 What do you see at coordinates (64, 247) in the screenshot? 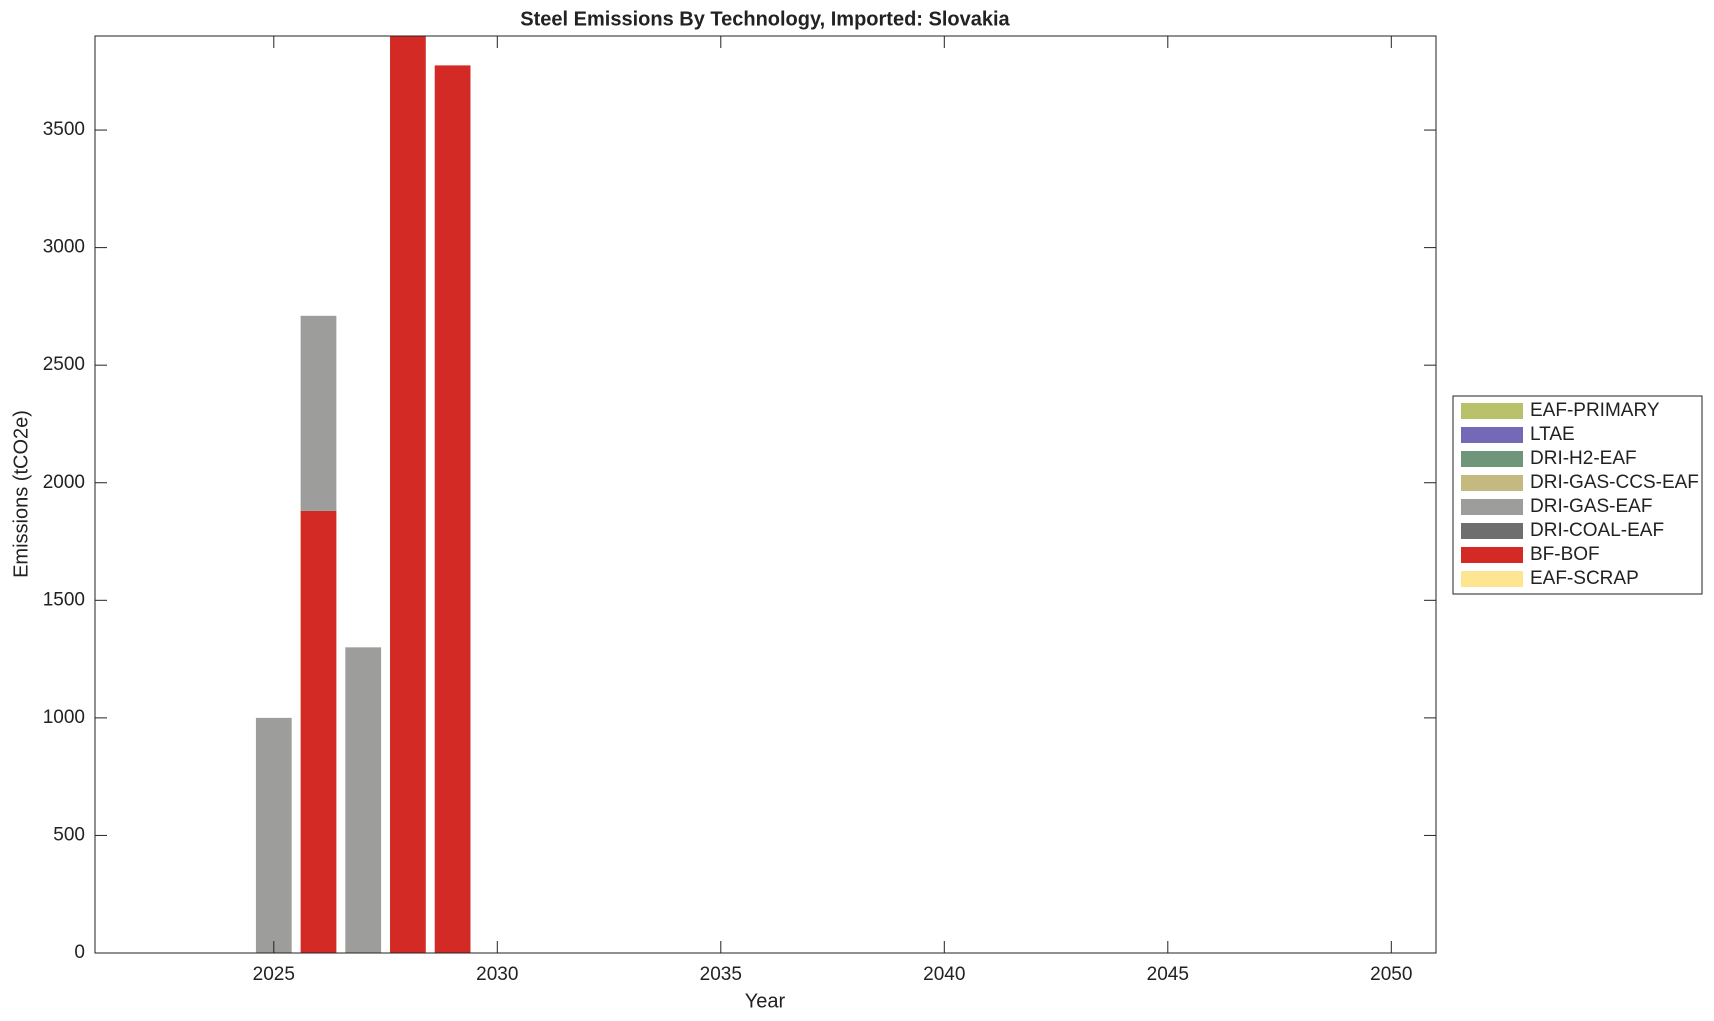
I see `y-tick-label: 3000` at bounding box center [64, 247].